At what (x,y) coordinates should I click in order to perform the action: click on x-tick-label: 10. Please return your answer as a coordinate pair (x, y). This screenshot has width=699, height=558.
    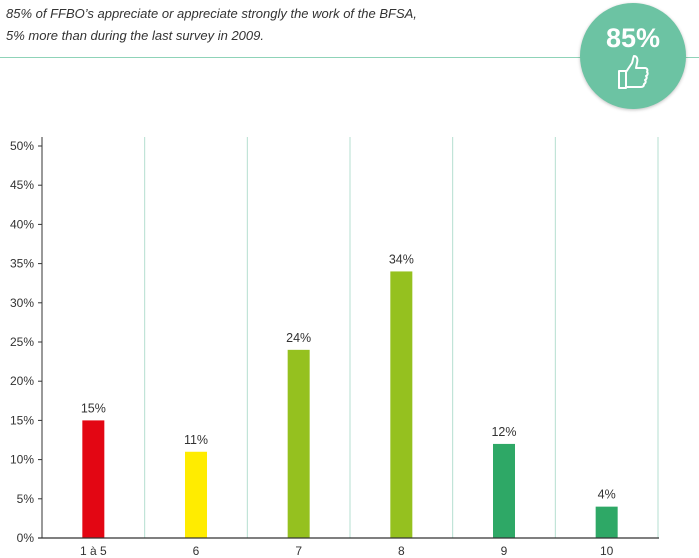
    Looking at the image, I should click on (607, 551).